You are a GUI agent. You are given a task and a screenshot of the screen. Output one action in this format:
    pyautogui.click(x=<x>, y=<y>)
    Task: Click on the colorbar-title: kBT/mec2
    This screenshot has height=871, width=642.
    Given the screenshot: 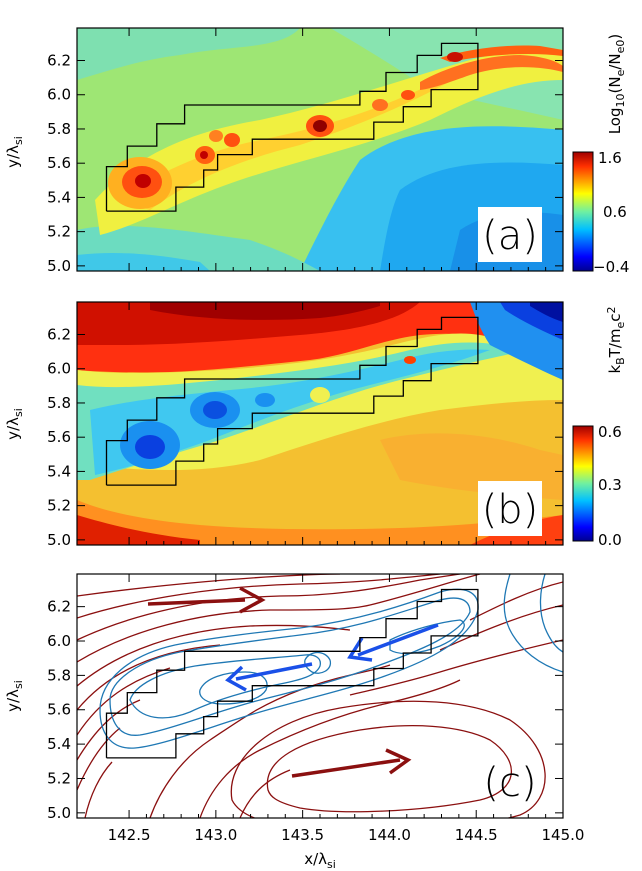 What is the action you would take?
    pyautogui.click(x=616, y=339)
    